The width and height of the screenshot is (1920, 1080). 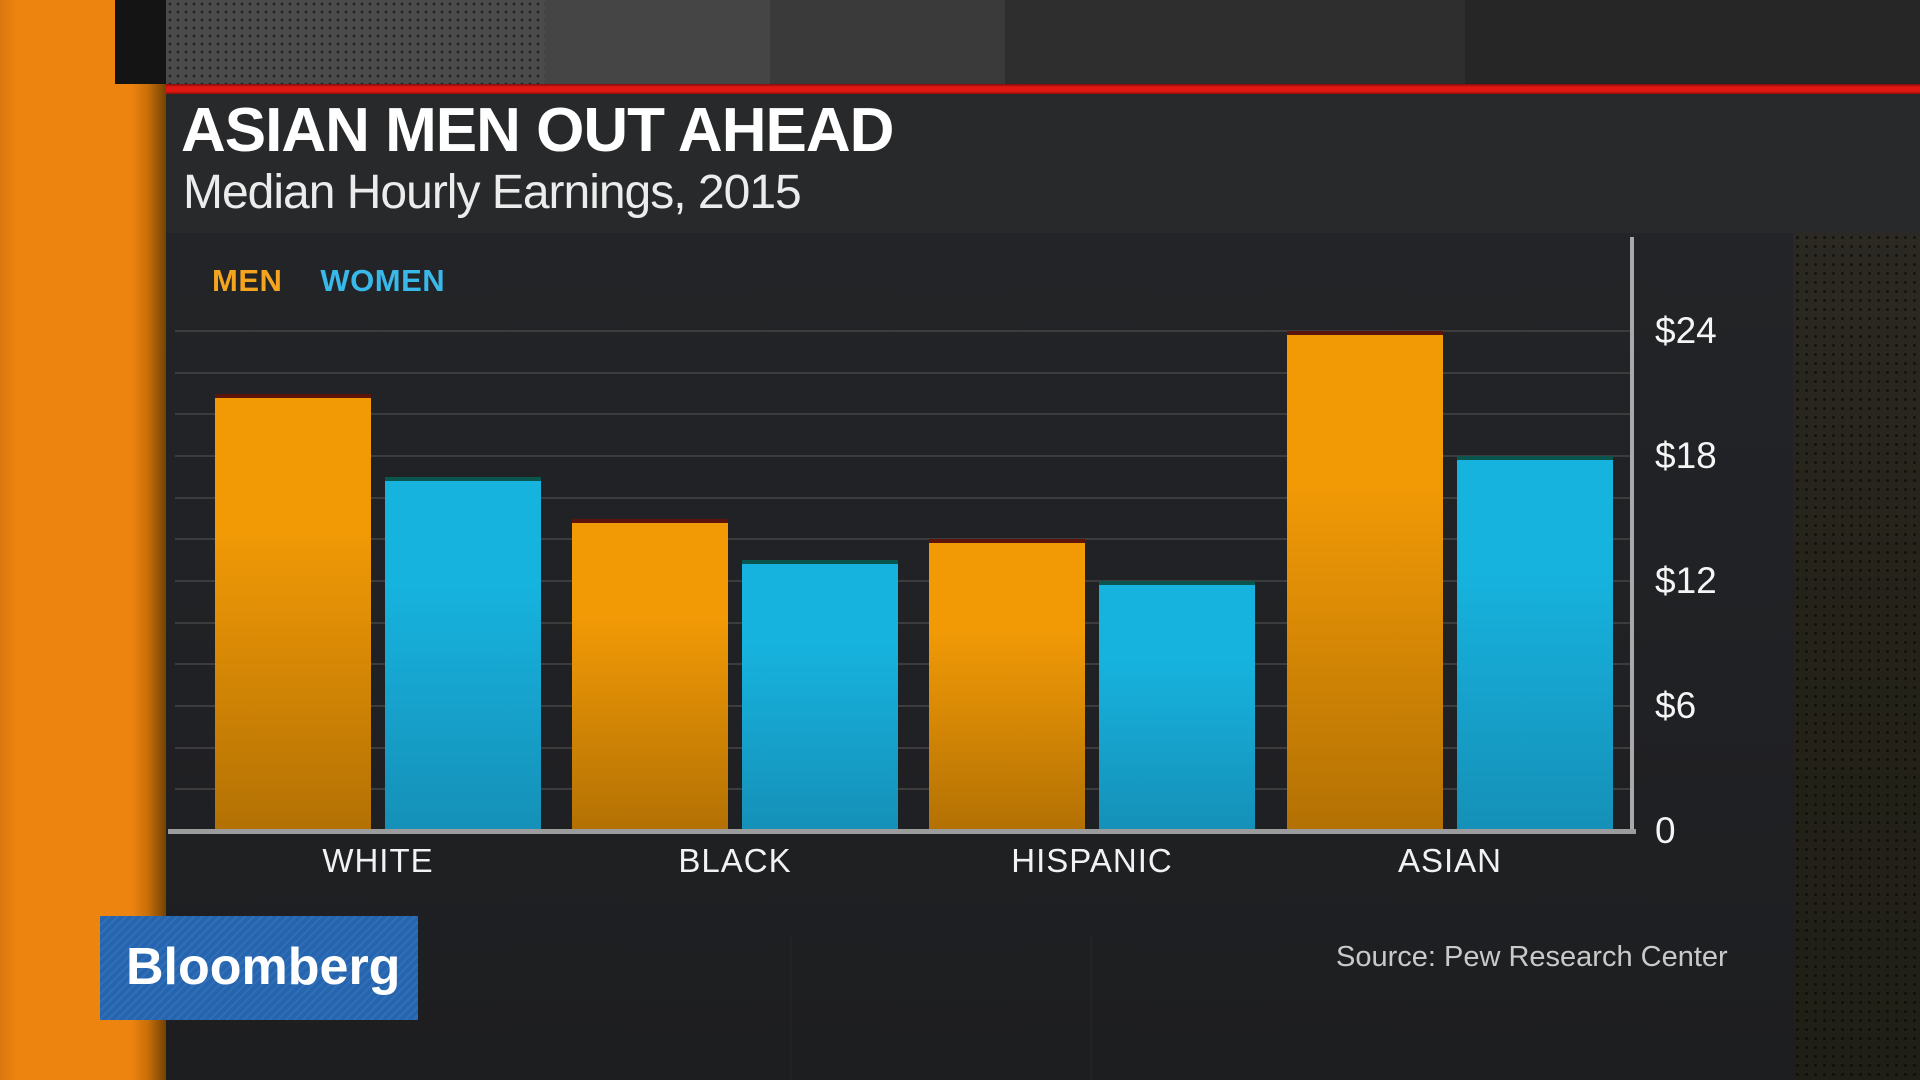 I want to click on category-label: BLACK, so click(x=735, y=860).